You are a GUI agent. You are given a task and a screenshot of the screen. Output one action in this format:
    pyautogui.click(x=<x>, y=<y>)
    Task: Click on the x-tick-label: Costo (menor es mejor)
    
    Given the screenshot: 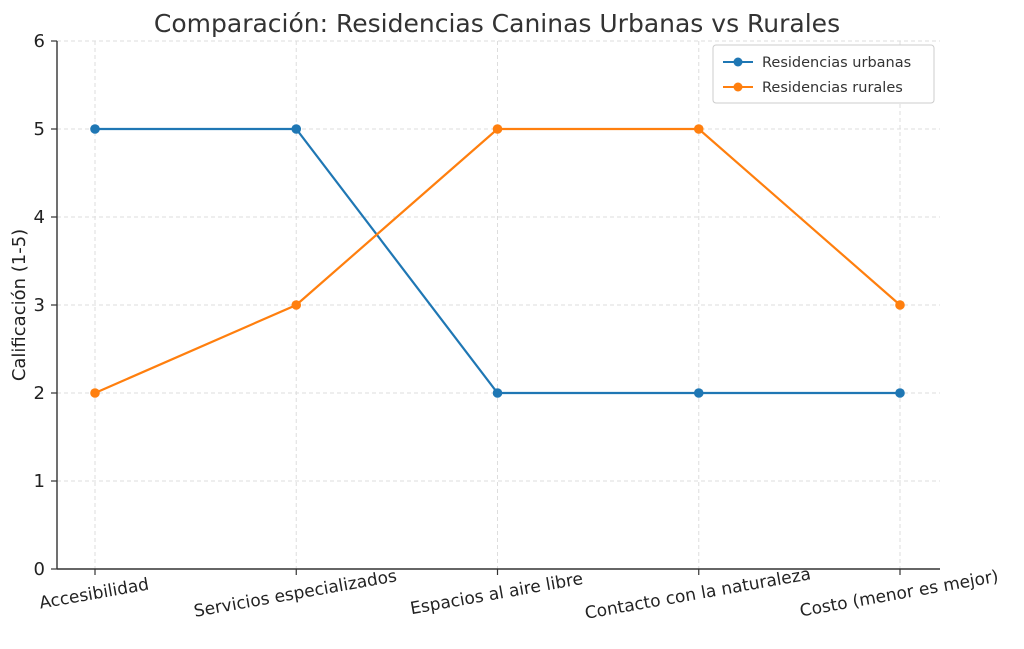 What is the action you would take?
    pyautogui.click(x=899, y=594)
    